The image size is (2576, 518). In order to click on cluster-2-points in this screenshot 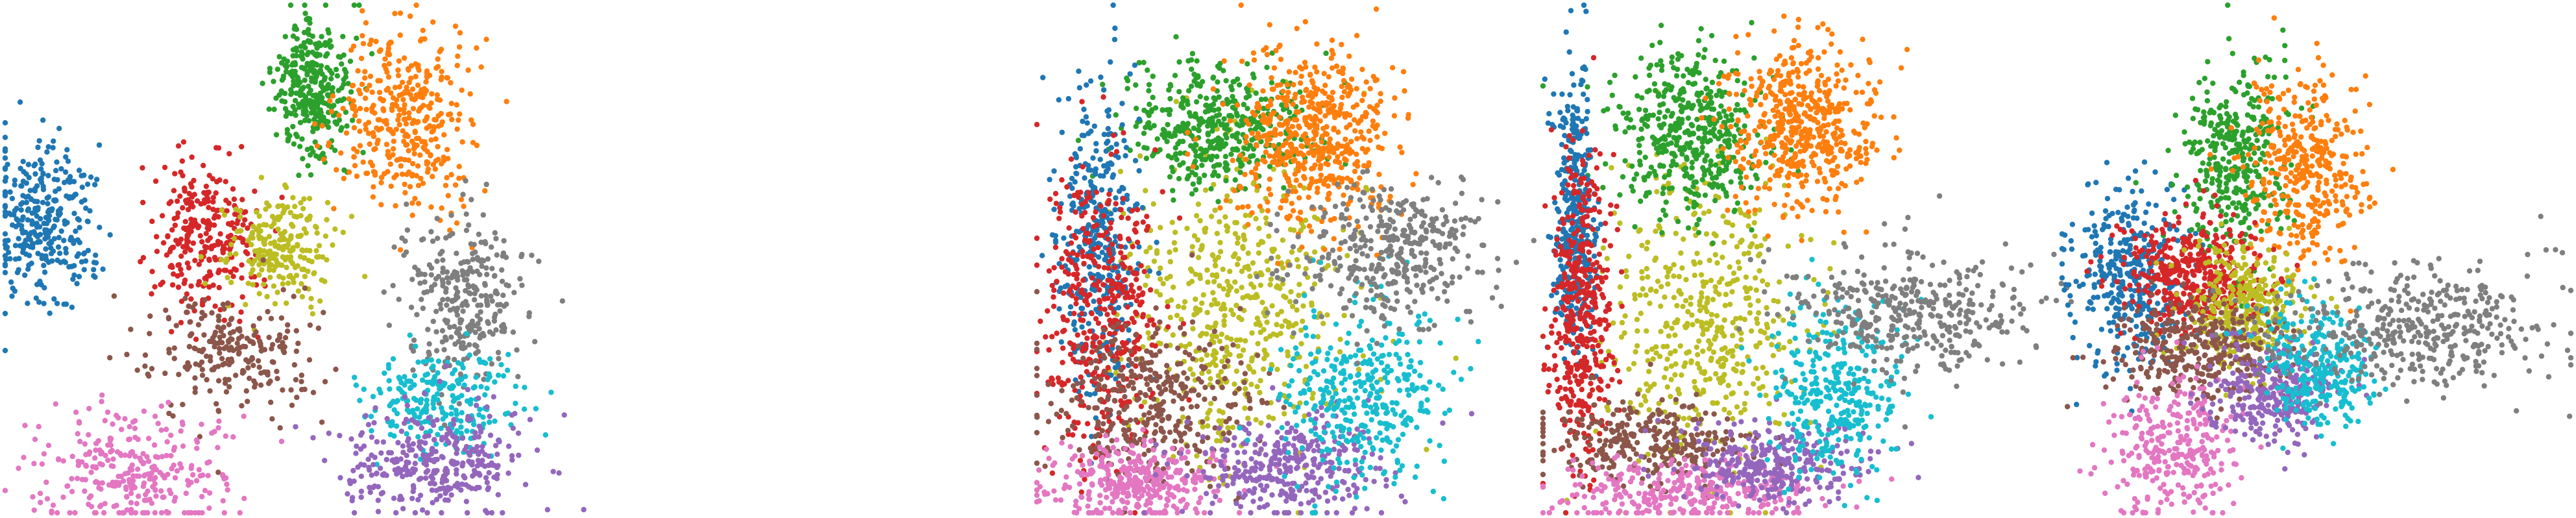, I will do `click(317, 91)`.